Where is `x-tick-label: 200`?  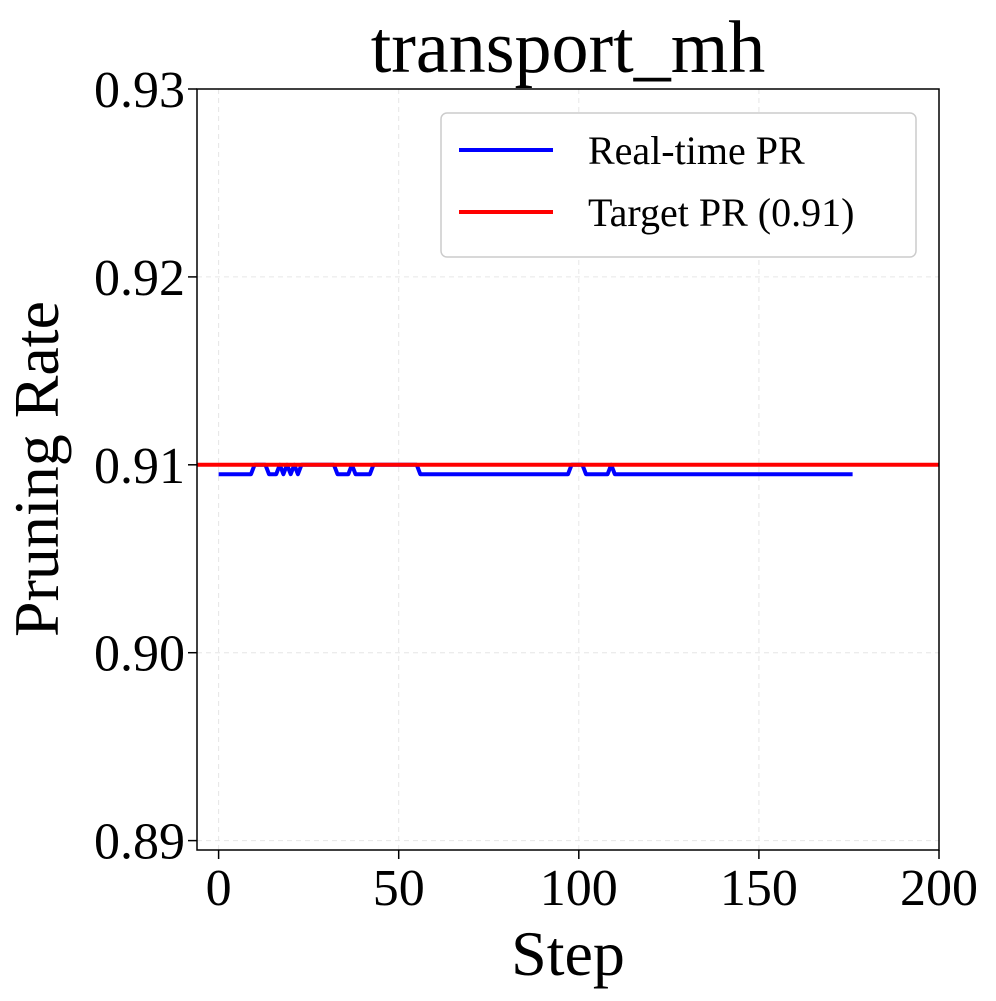 x-tick-label: 200 is located at coordinates (939, 888).